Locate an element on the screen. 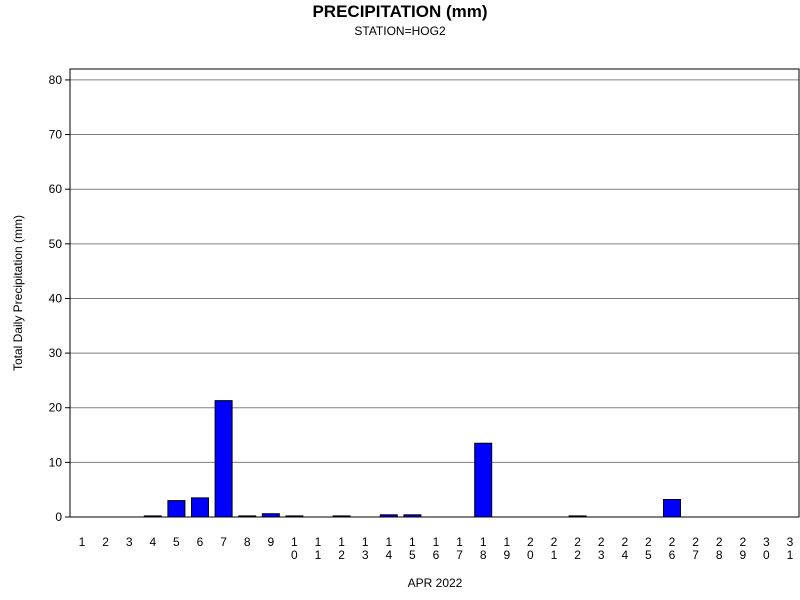 Image resolution: width=800 pixels, height=600 pixels. y-tick-label: 20 is located at coordinates (56, 408).